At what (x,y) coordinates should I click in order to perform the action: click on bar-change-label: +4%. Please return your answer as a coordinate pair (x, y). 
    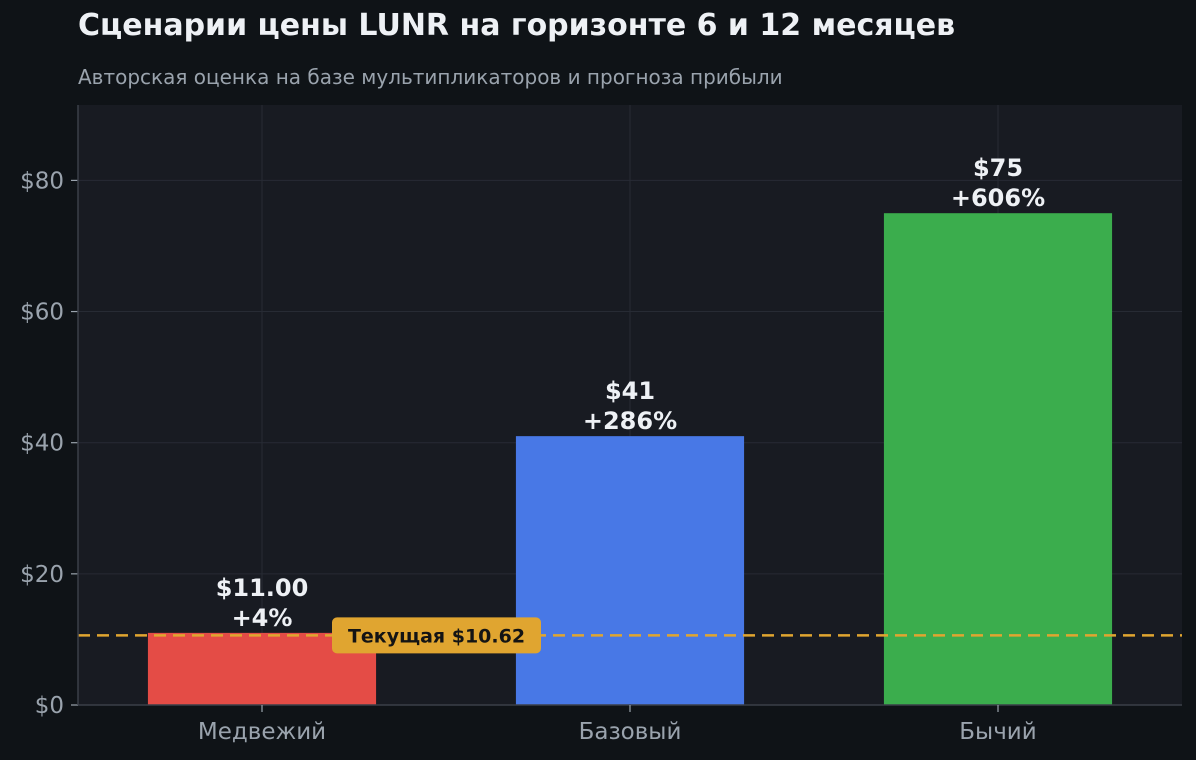
    Looking at the image, I should click on (262, 618).